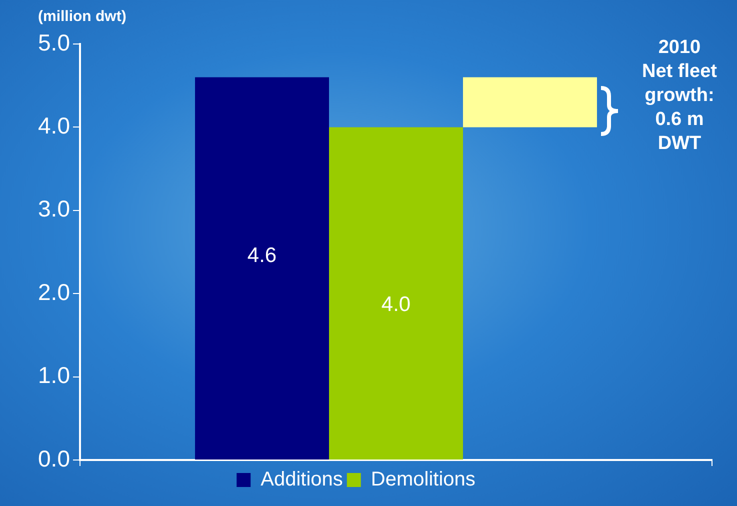 The image size is (737, 506). I want to click on legend-label: Demolitions, so click(423, 479).